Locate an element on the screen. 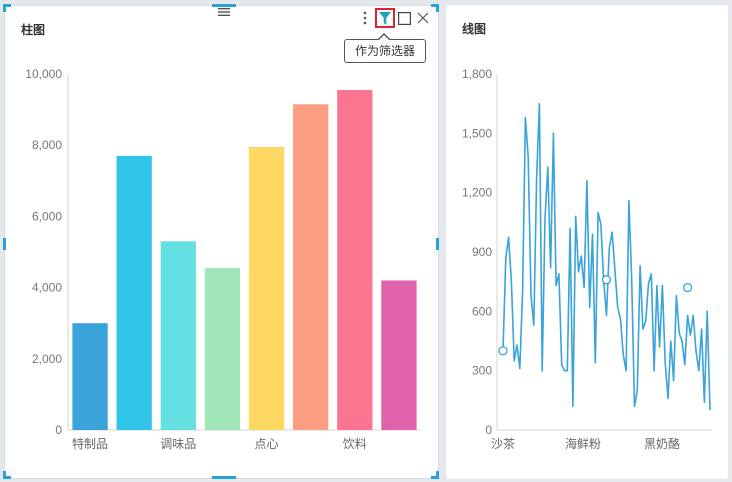  maximize-icon is located at coordinates (404, 18).